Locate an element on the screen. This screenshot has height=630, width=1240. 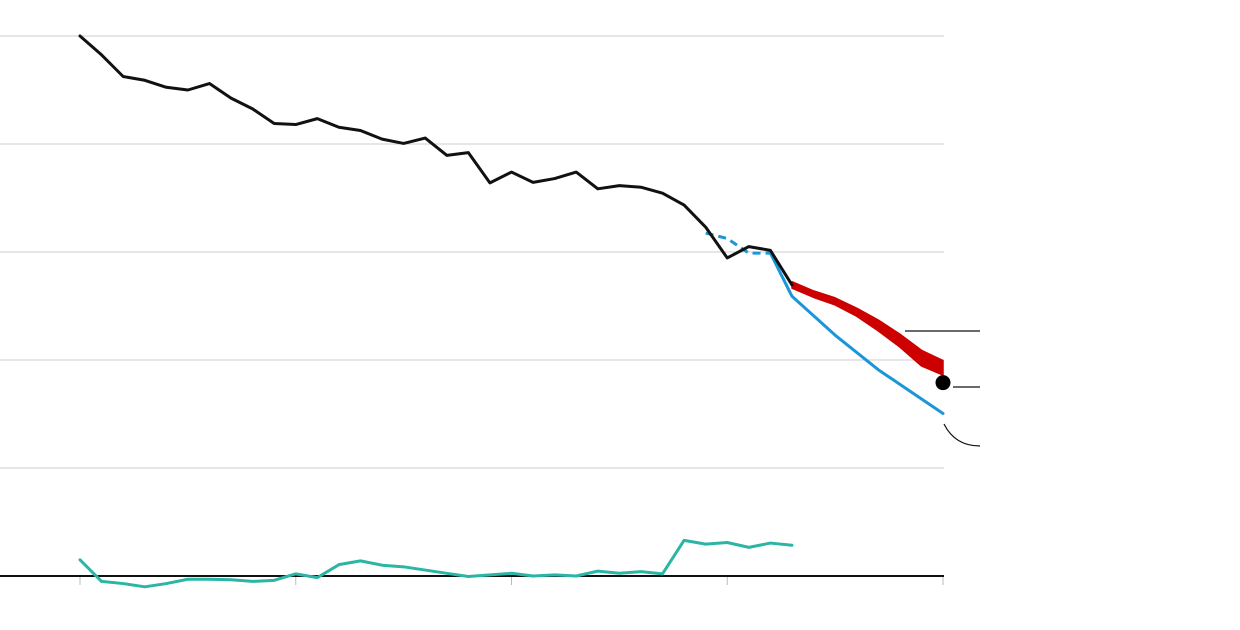
series-line-pathway is located at coordinates (856, 333).